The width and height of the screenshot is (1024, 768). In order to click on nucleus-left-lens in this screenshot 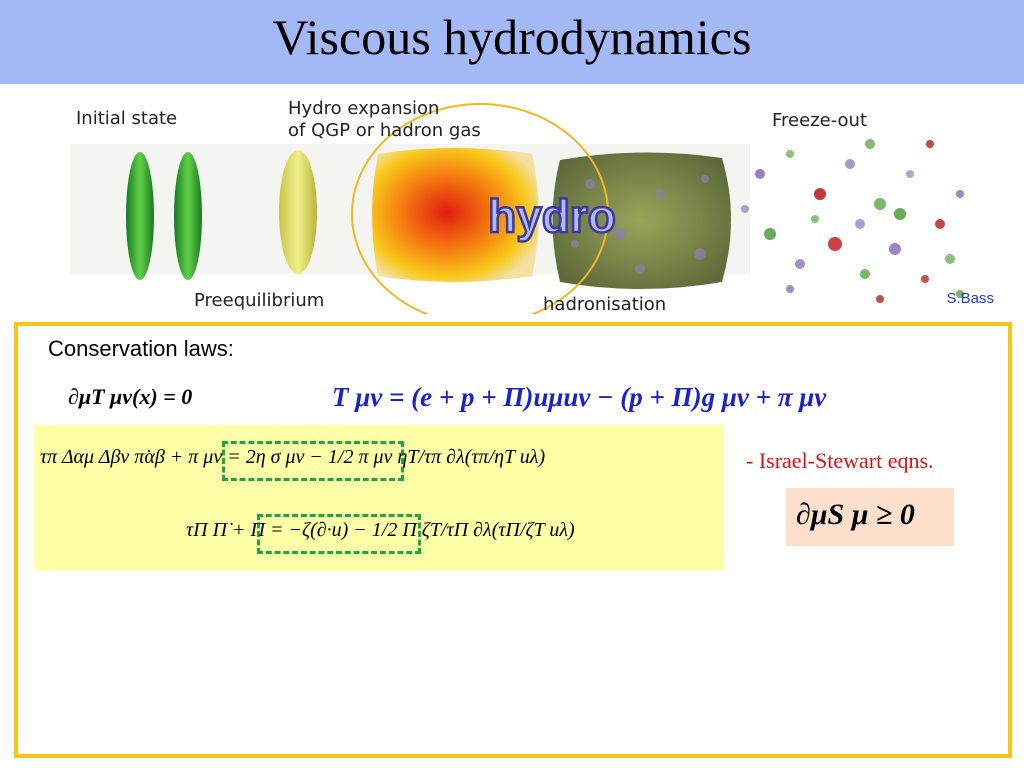, I will do `click(140, 216)`.